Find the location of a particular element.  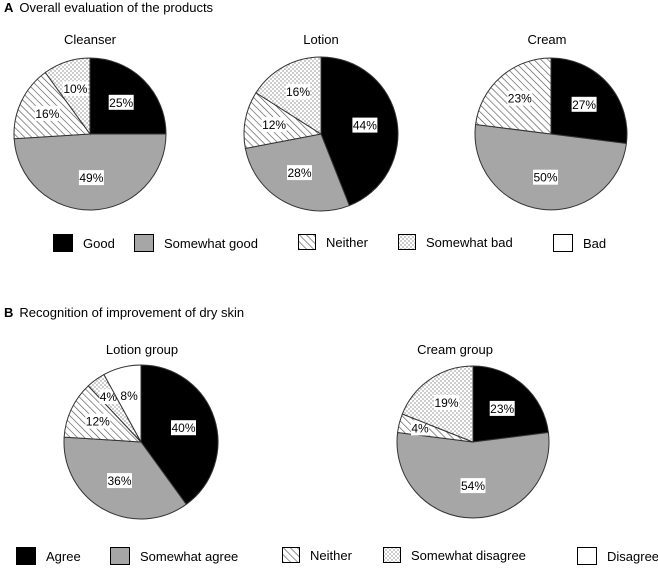

panel-a-title: A Overall evaluation of the products is located at coordinates (108, 7).